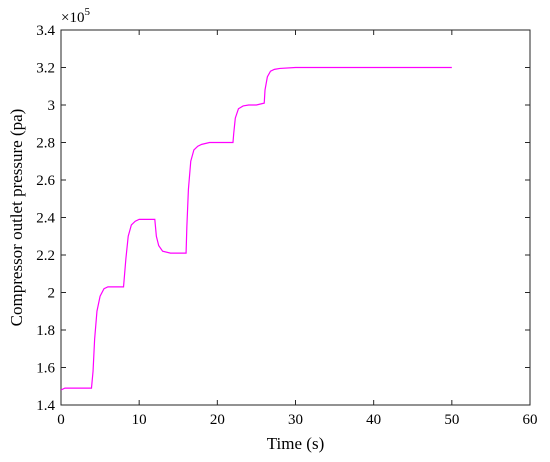 This screenshot has height=462, width=550. What do you see at coordinates (295, 443) in the screenshot?
I see `x-axis-label: Time (s)` at bounding box center [295, 443].